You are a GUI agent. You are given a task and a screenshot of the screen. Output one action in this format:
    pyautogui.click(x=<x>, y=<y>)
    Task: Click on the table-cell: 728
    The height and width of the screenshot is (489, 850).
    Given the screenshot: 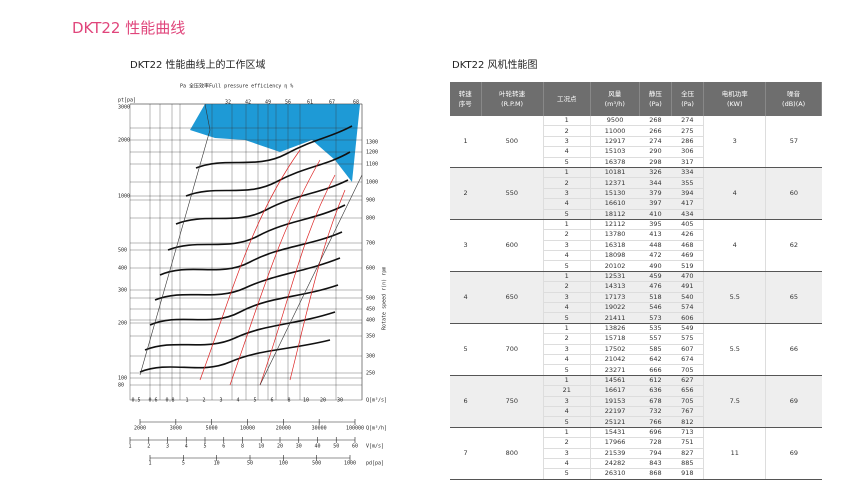 What is the action you would take?
    pyautogui.click(x=655, y=443)
    